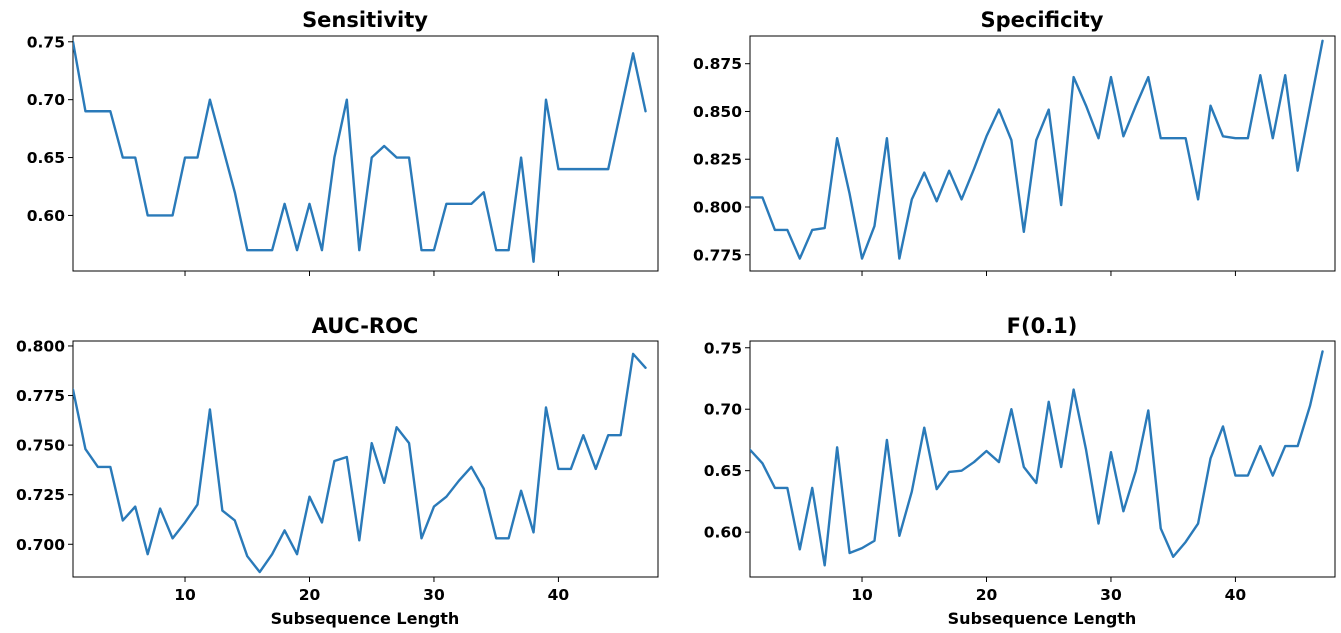 The image size is (1341, 633). What do you see at coordinates (717, 160) in the screenshot?
I see `y-tick-label: 0.825` at bounding box center [717, 160].